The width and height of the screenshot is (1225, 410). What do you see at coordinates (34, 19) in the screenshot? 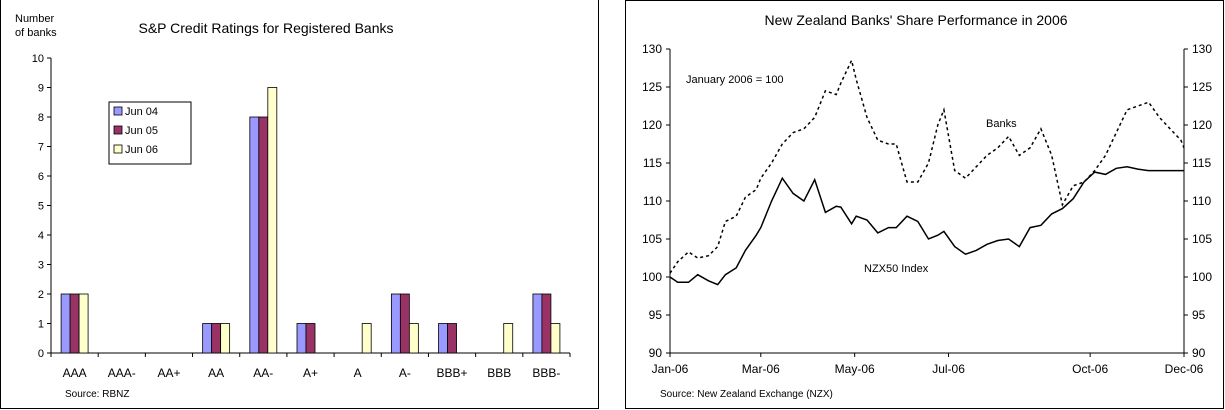
I see `y-axis-label-line1: Number` at bounding box center [34, 19].